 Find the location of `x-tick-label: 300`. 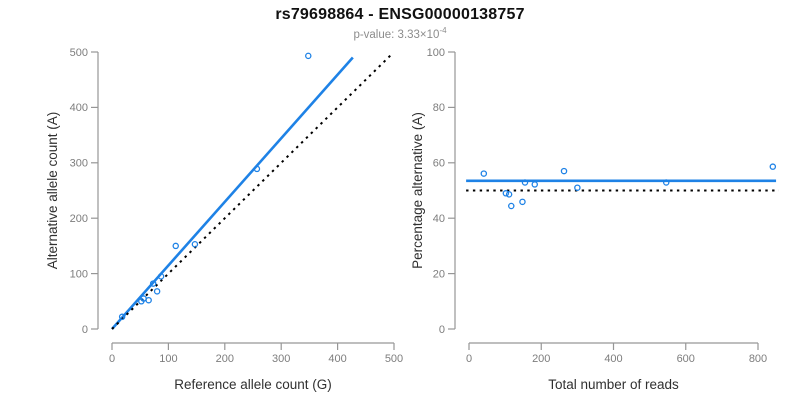

x-tick-label: 300 is located at coordinates (281, 359).